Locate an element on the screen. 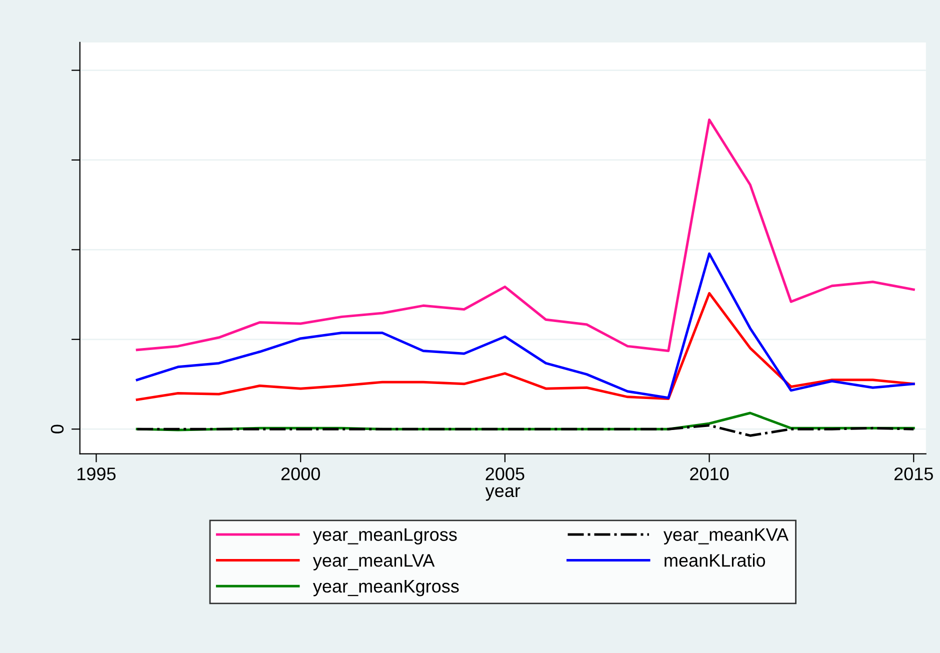 This screenshot has height=653, width=940. legend-label: year_meanLVA is located at coordinates (373, 562).